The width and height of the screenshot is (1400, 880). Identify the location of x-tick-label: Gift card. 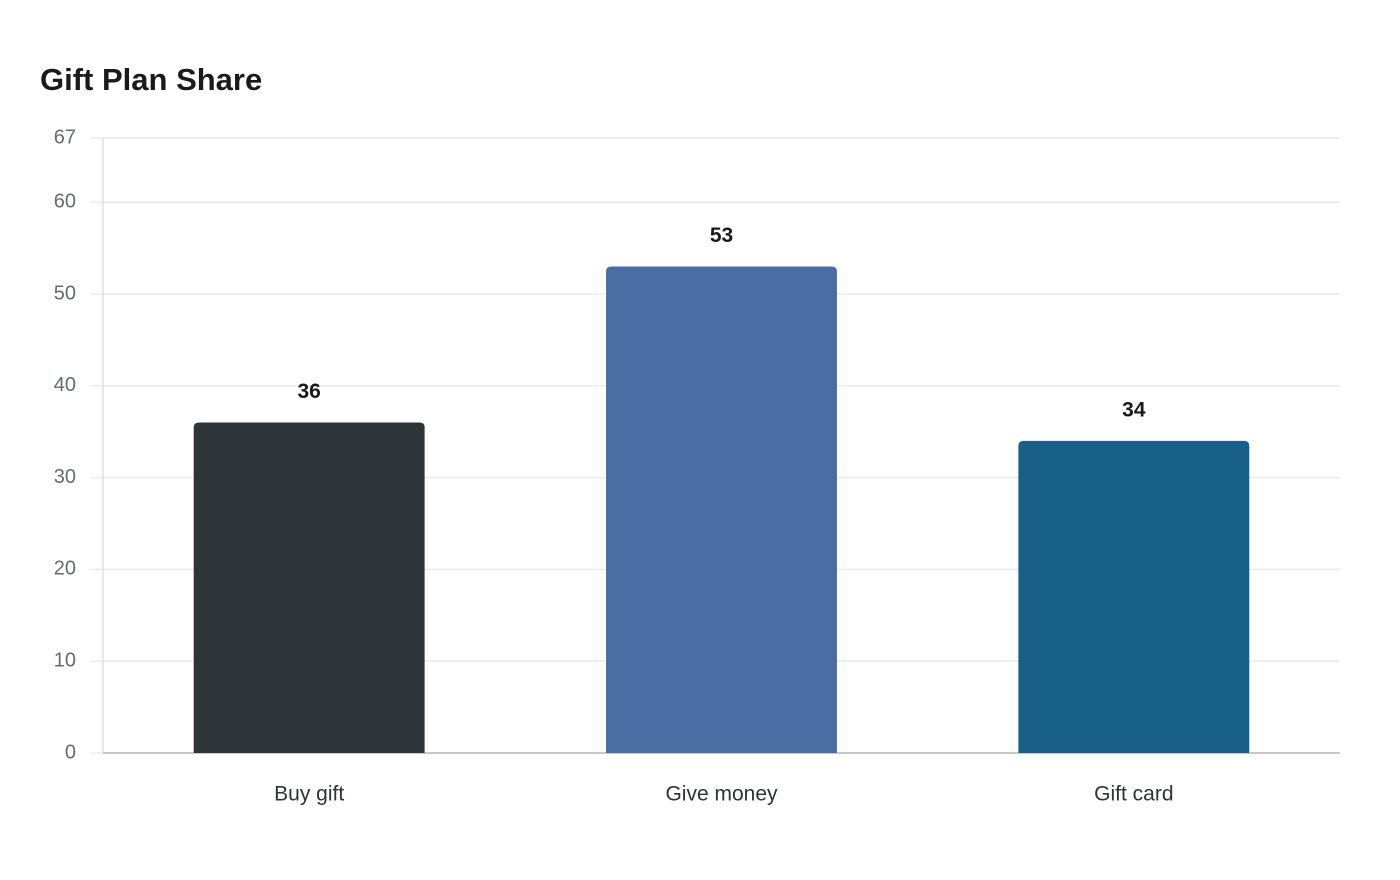
(1133, 794).